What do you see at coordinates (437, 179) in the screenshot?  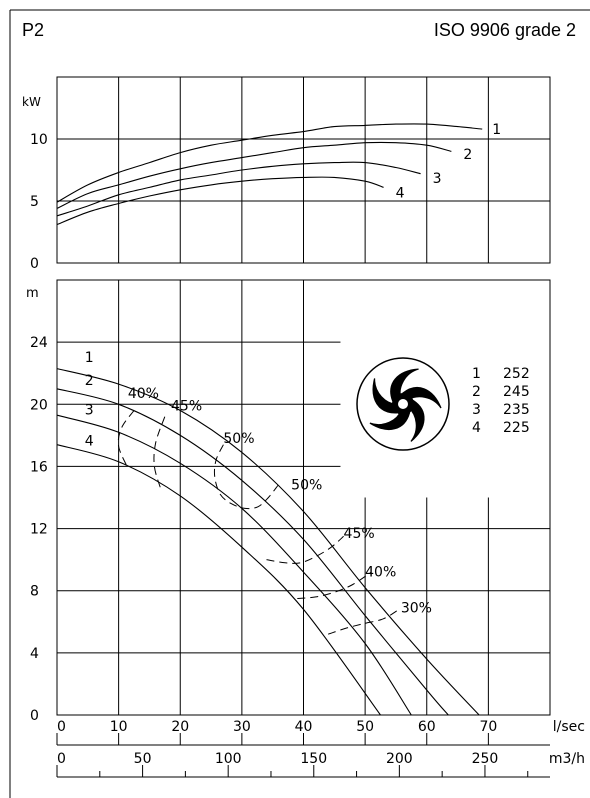 I see `power-curve-label: 3` at bounding box center [437, 179].